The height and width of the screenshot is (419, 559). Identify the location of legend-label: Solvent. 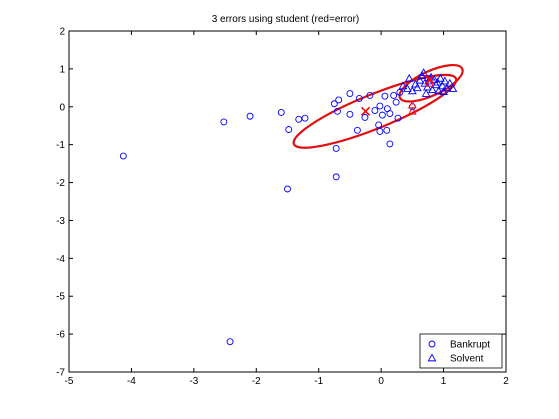
(467, 359).